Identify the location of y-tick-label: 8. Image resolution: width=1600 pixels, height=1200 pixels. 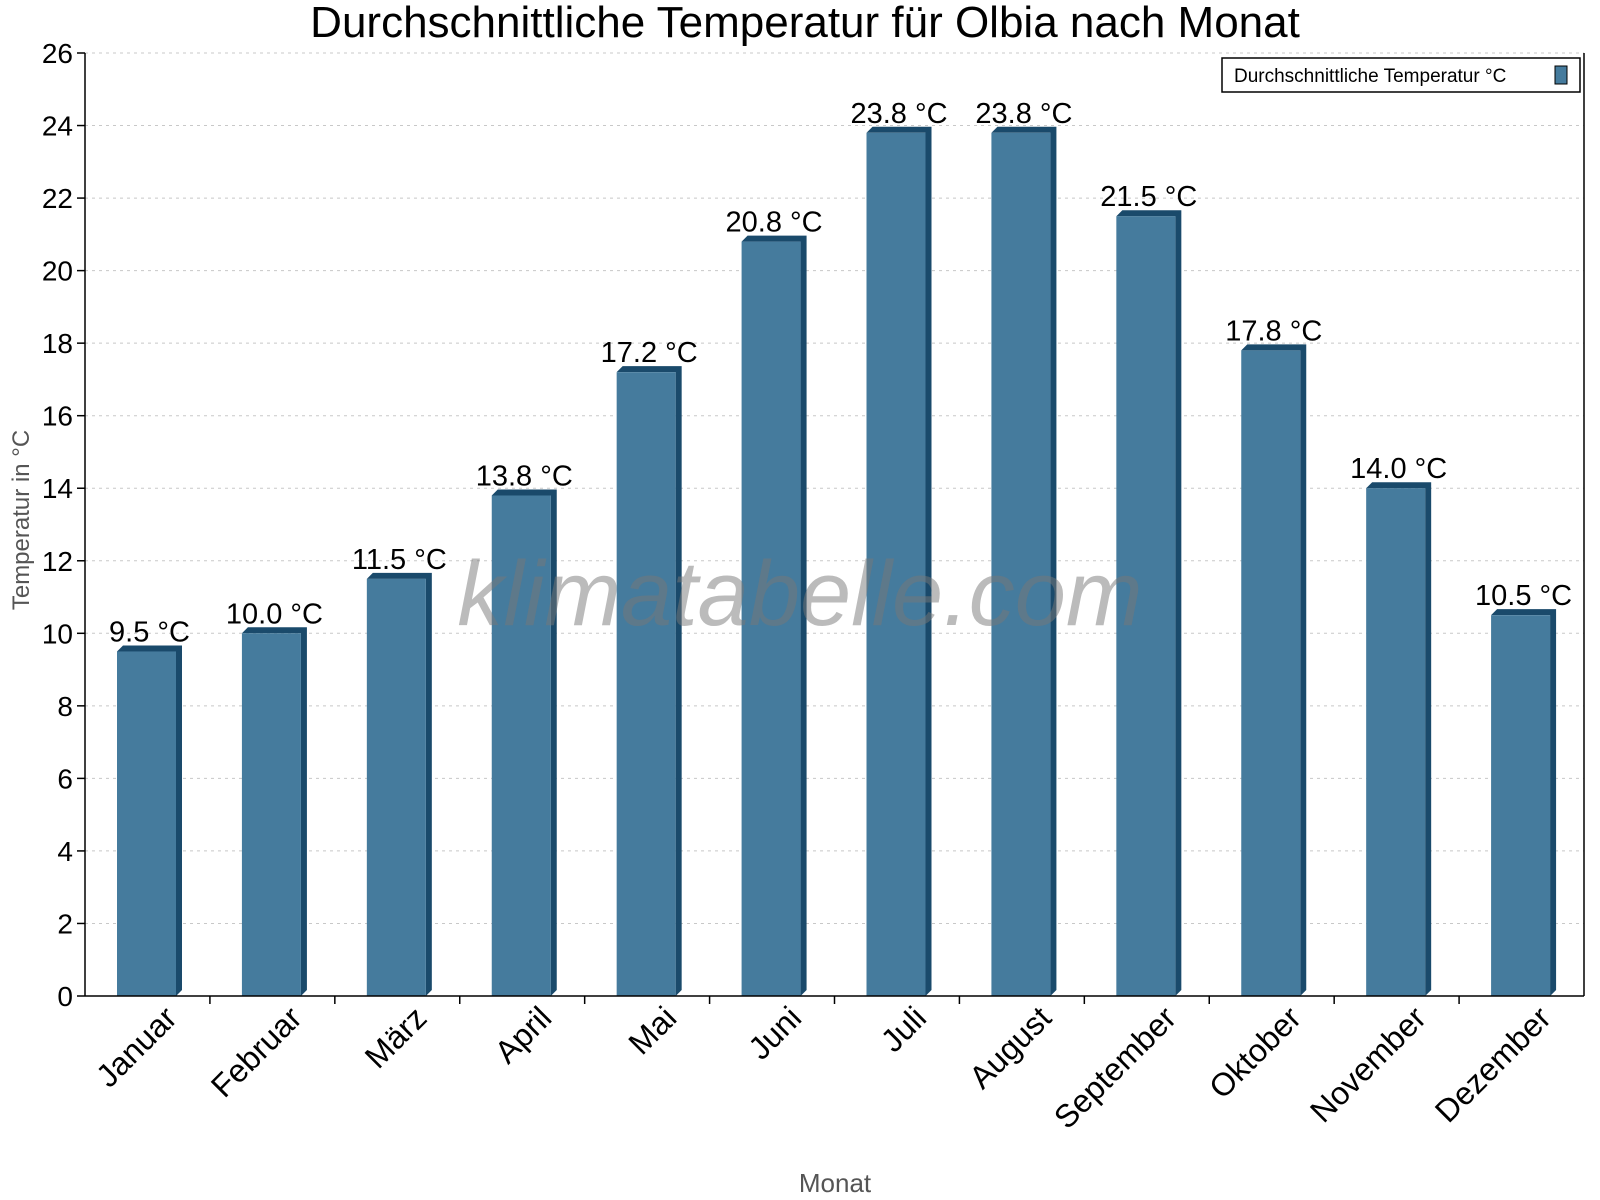
(65, 706).